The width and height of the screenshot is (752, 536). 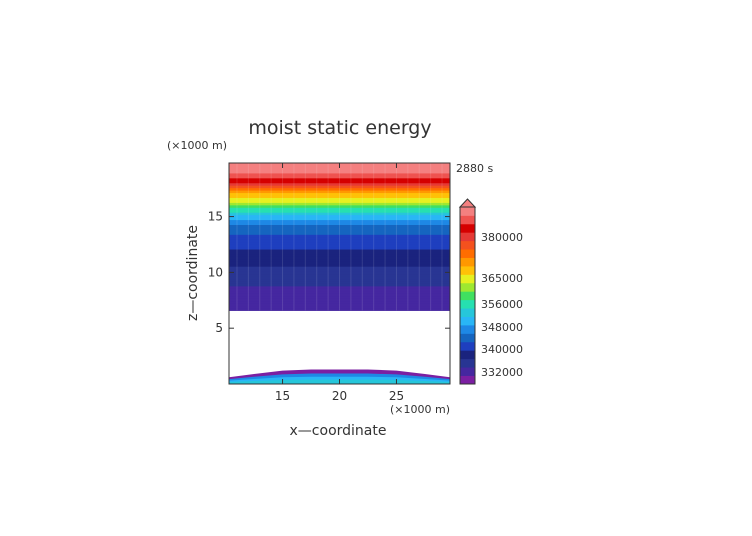 What do you see at coordinates (420, 409) in the screenshot?
I see `x-unit-label: (×1000 m)` at bounding box center [420, 409].